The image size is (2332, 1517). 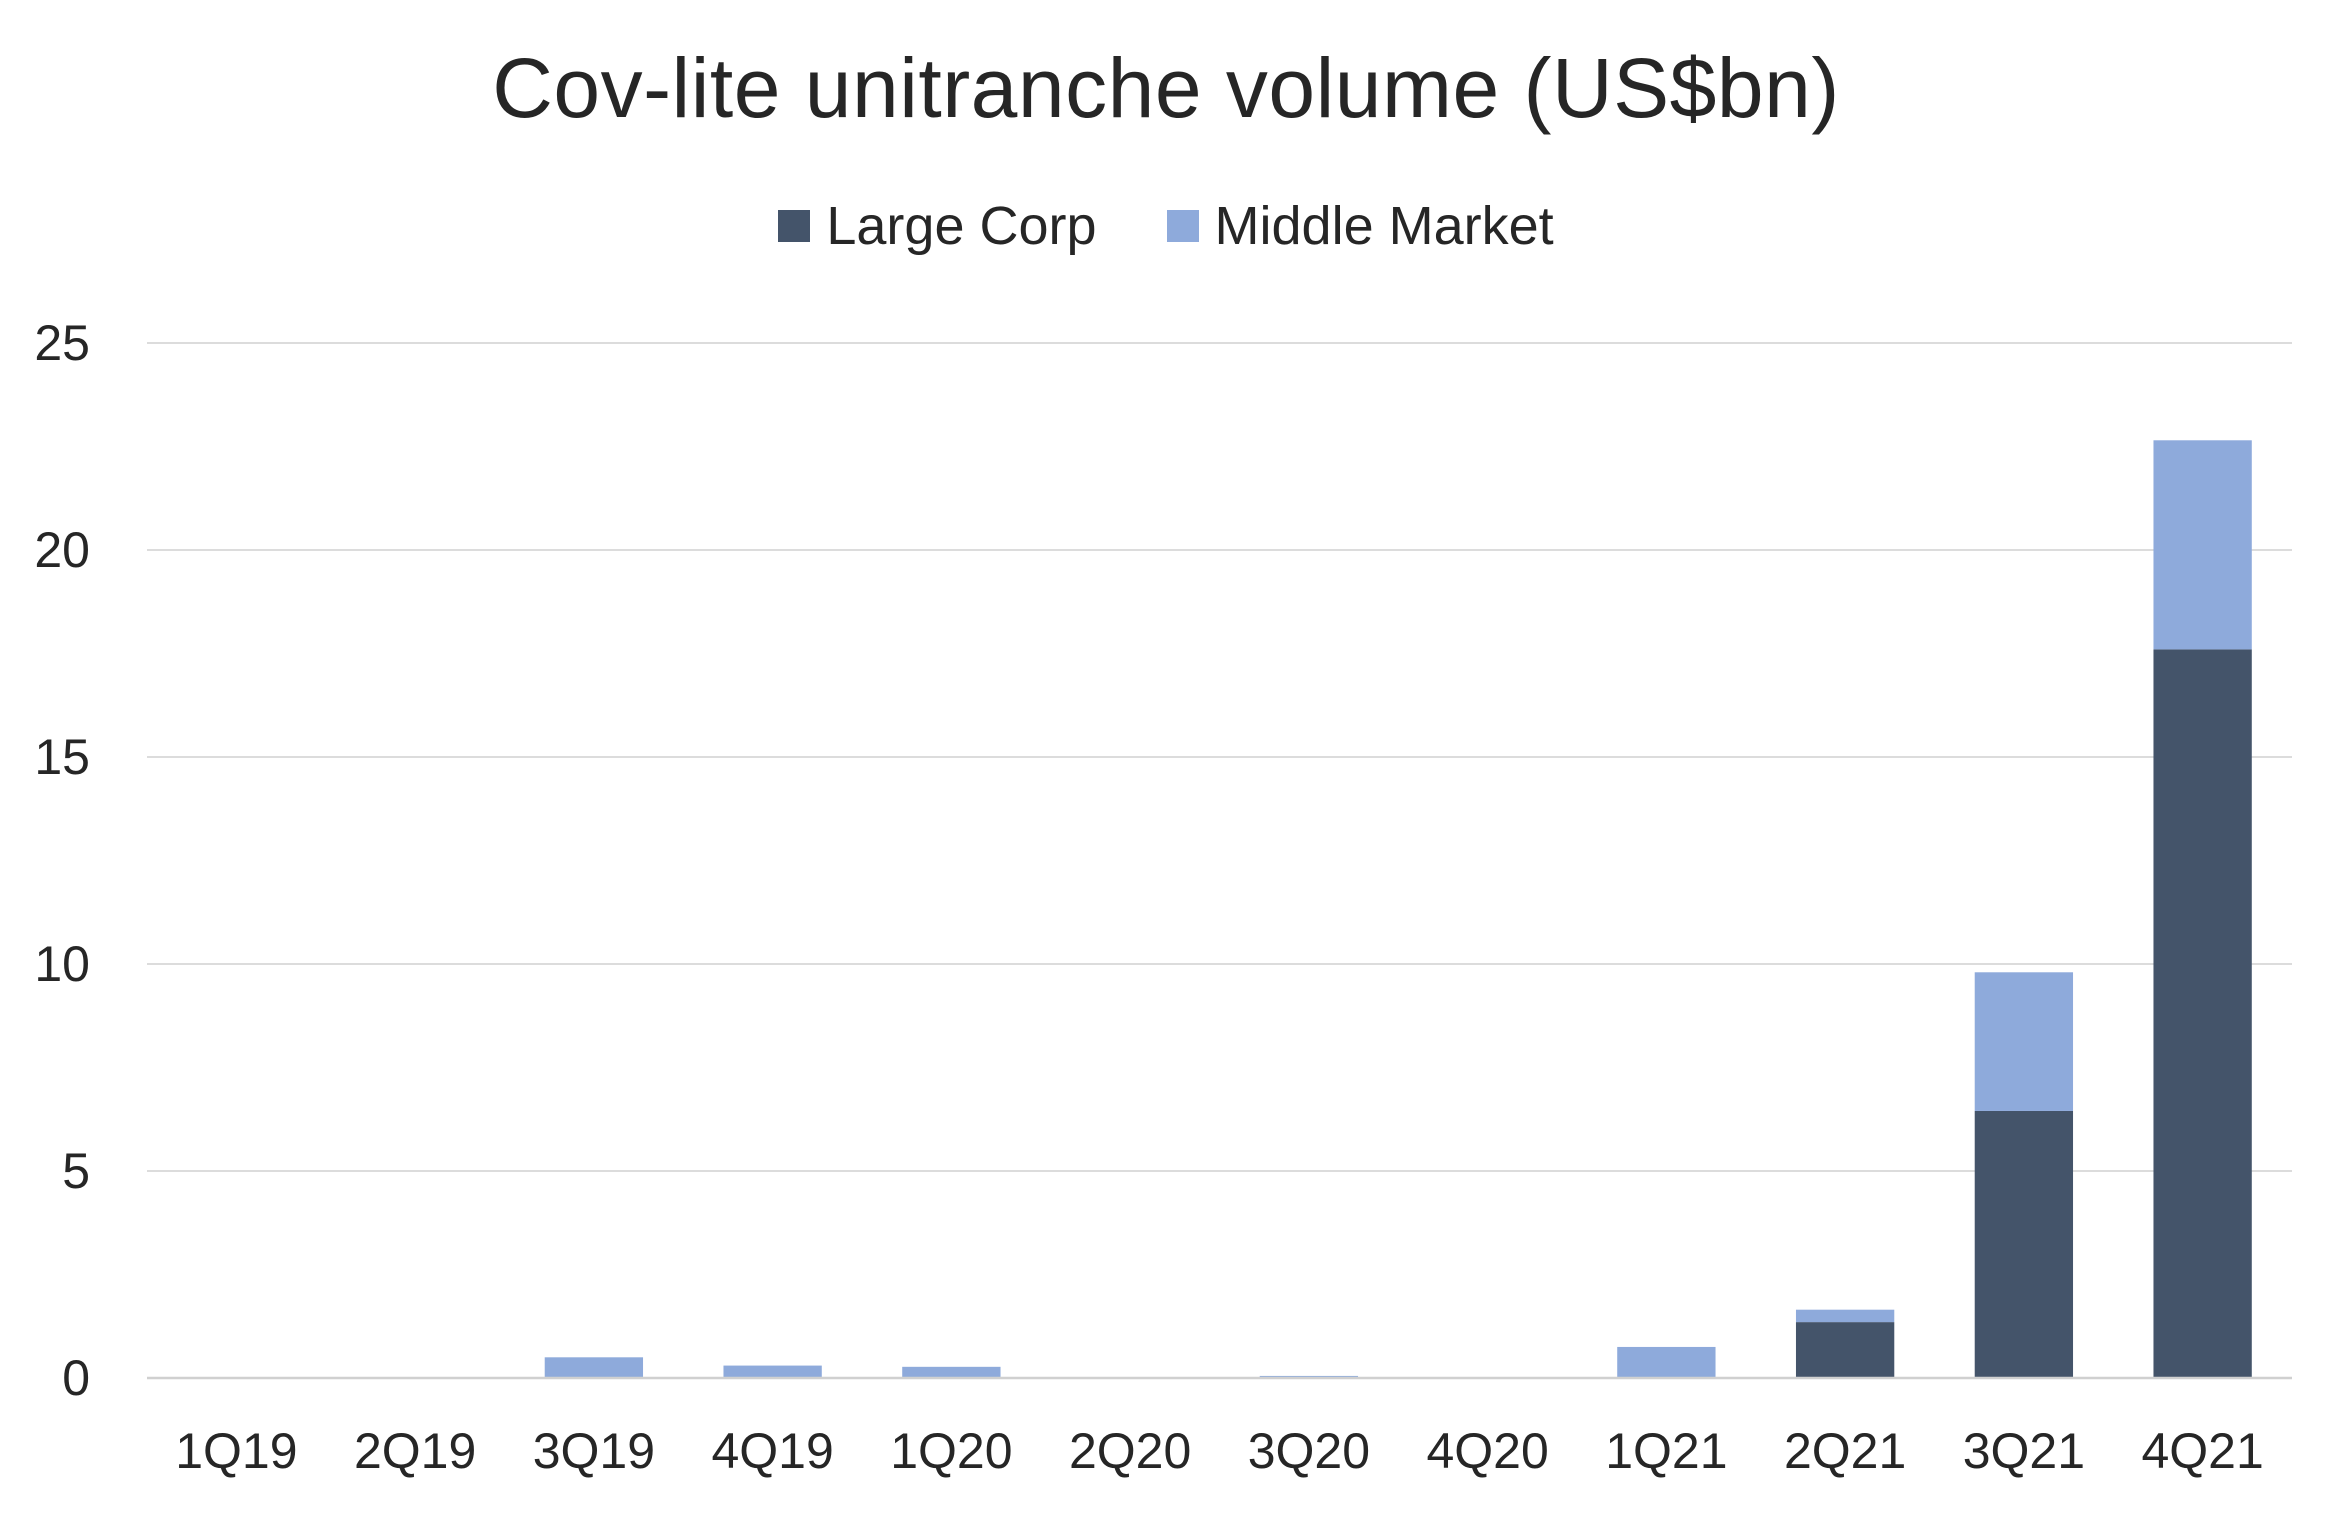 I want to click on x-tick-label: 3Q19, so click(x=594, y=1451).